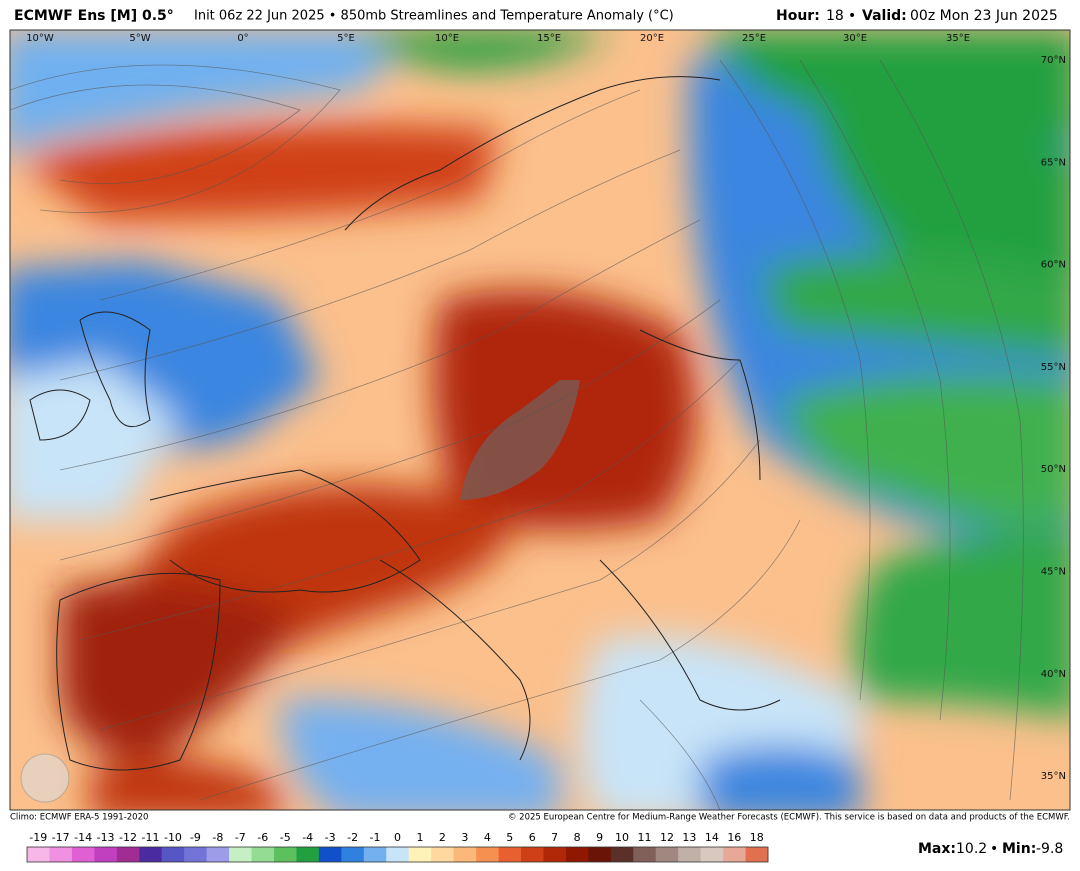 The image size is (1080, 871). Describe the element at coordinates (667, 837) in the screenshot. I see `colorbar-label: 12` at that location.